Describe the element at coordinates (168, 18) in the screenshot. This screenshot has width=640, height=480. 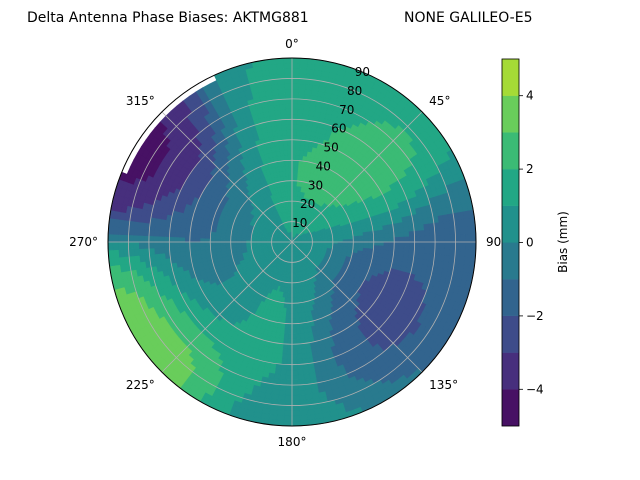
I see `chart-title-left: Delta Antenna Phase Biases: AKTMG881` at that location.